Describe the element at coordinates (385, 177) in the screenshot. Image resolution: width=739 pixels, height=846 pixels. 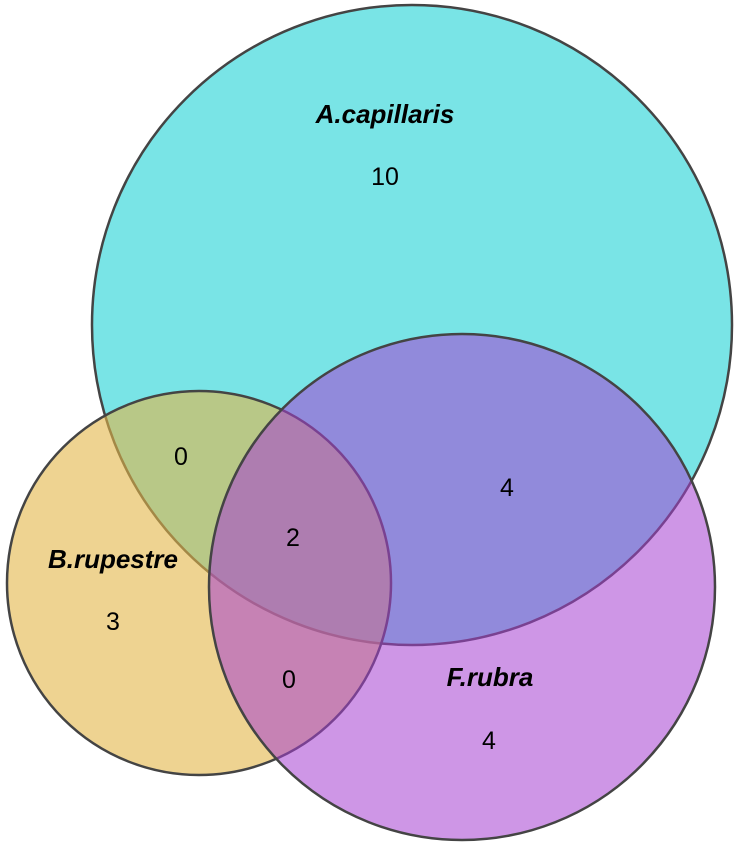
I see `count-a-only: 10` at that location.